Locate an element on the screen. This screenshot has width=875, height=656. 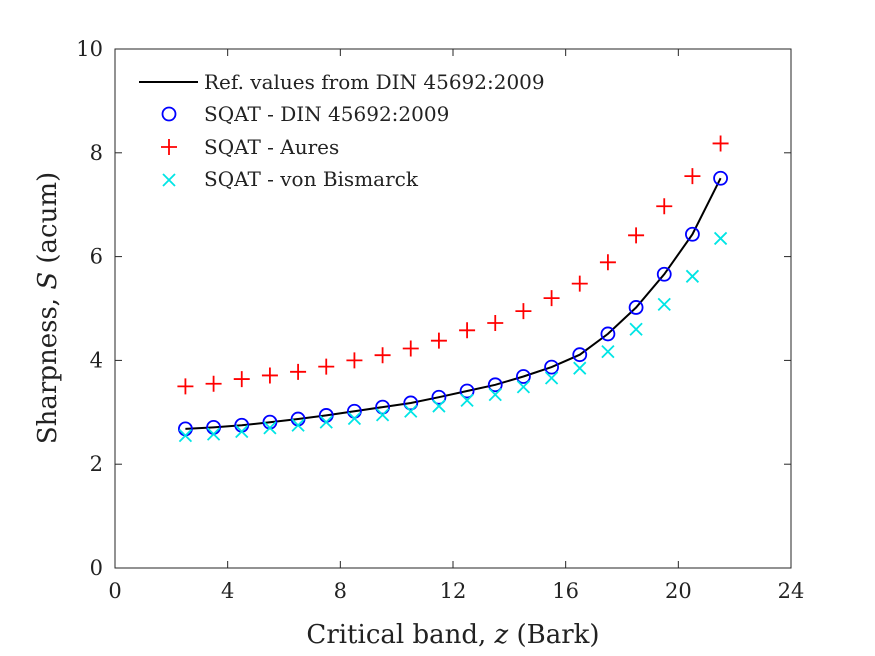
legend-entry-din: SQAT - DIN 45692:2009 is located at coordinates (305, 114).